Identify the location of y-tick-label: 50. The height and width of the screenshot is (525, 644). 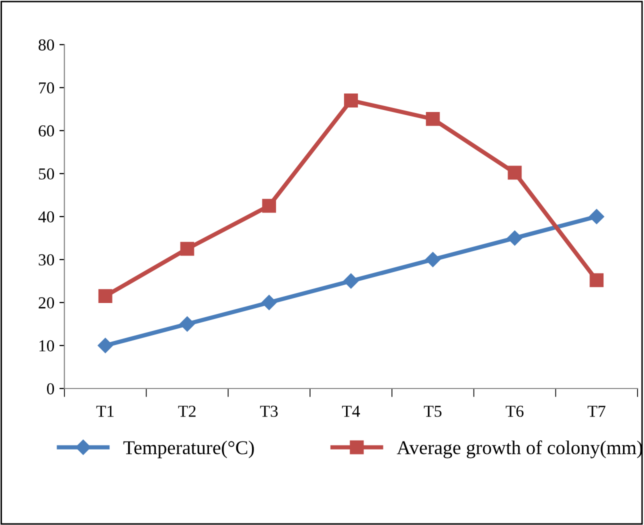
(46, 174).